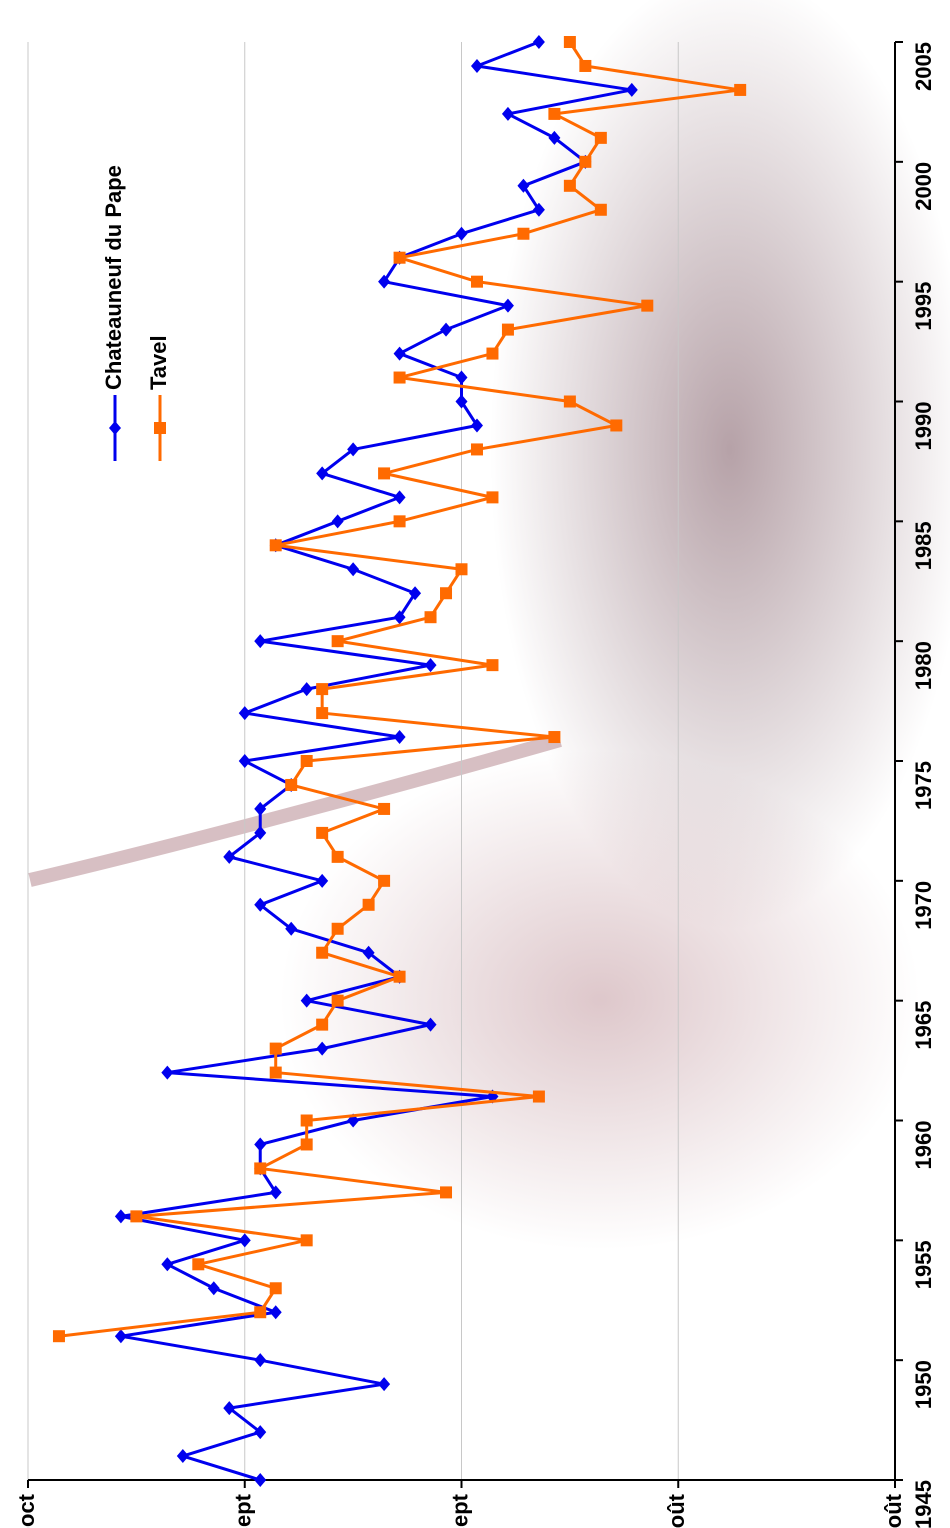 Image resolution: width=950 pixels, height=1528 pixels. Describe the element at coordinates (113, 277) in the screenshot. I see `legend-label: Chateauneuf du Pape` at that location.